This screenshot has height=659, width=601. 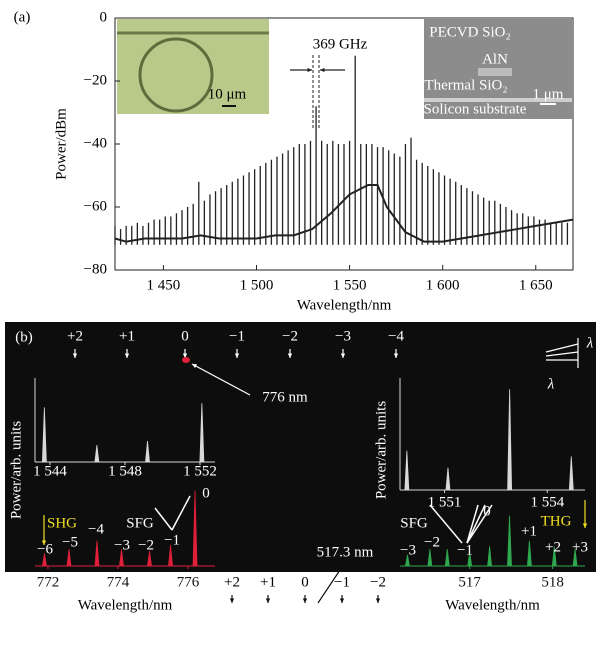 What do you see at coordinates (547, 502) in the screenshot?
I see `x-tick-label: 1 554` at bounding box center [547, 502].